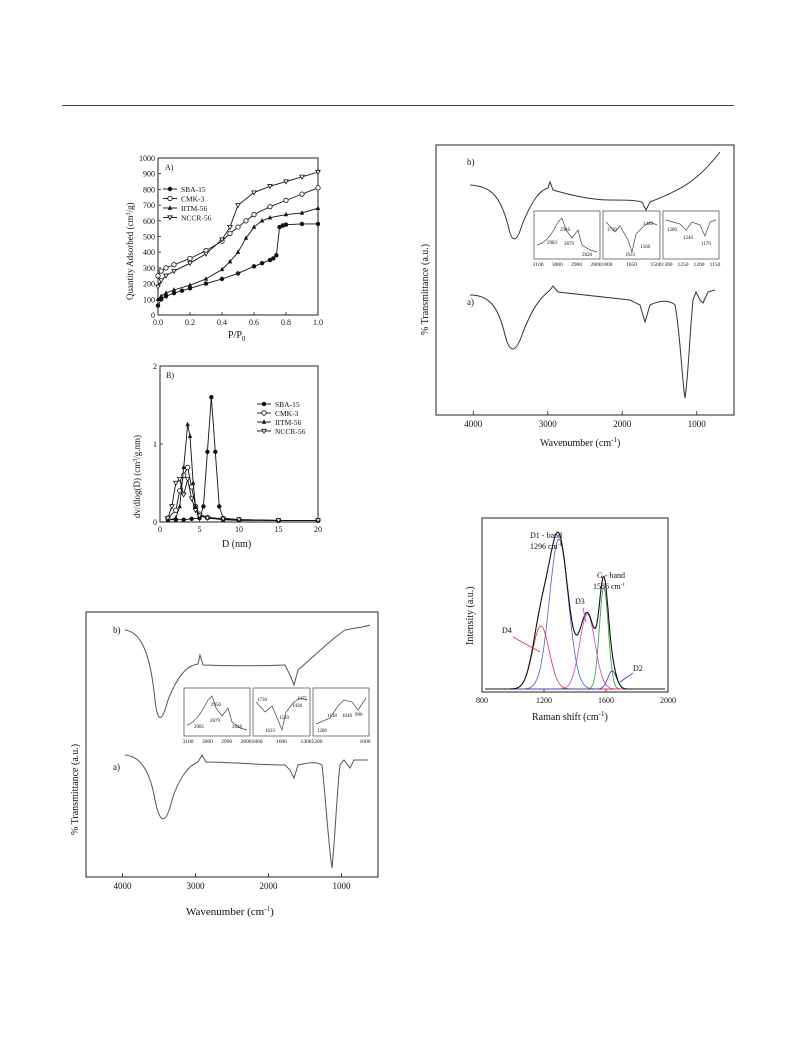 The image size is (793, 1059). I want to click on panel-e-xlabel-text: Raman shift (cm, so click(565, 717).